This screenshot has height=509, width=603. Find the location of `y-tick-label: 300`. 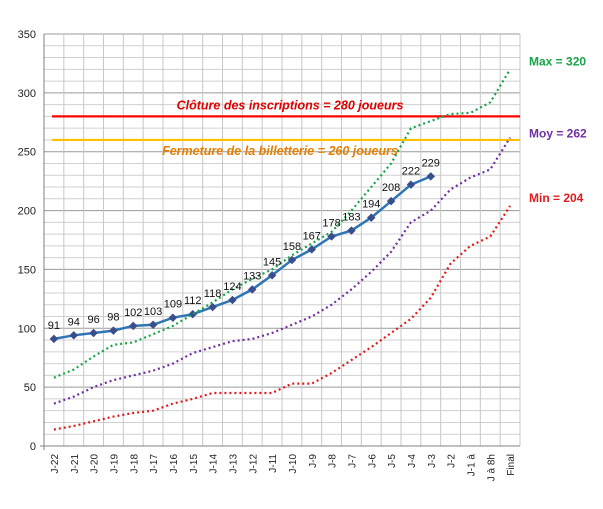

y-tick-label: 300 is located at coordinates (27, 94).